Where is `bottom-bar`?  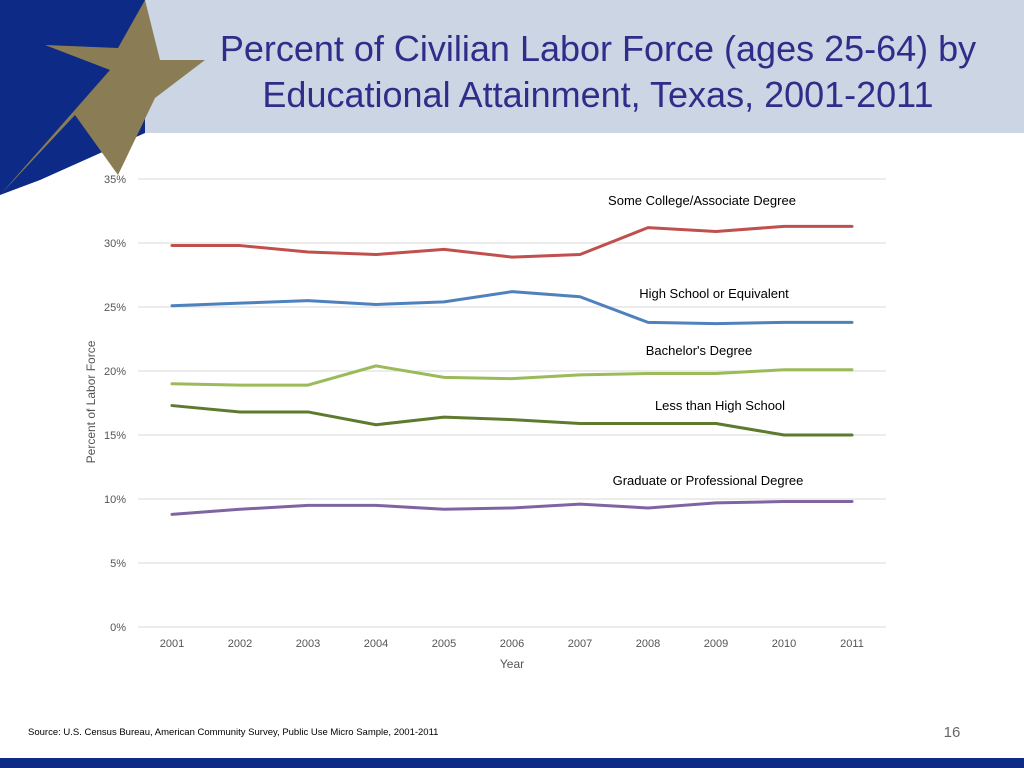 bottom-bar is located at coordinates (512, 763).